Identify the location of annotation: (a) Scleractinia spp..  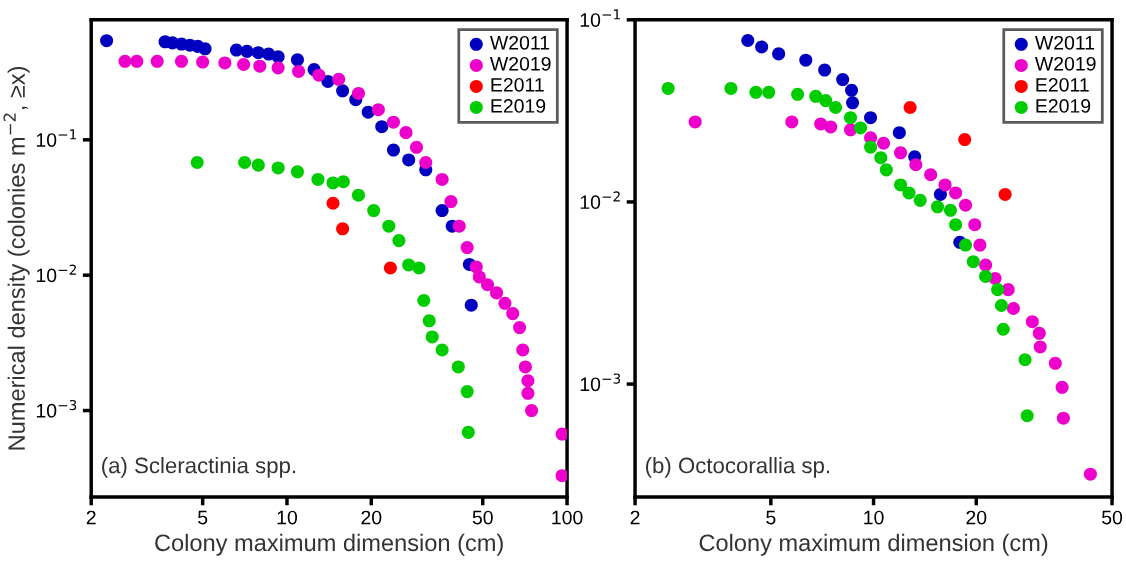
(199, 467).